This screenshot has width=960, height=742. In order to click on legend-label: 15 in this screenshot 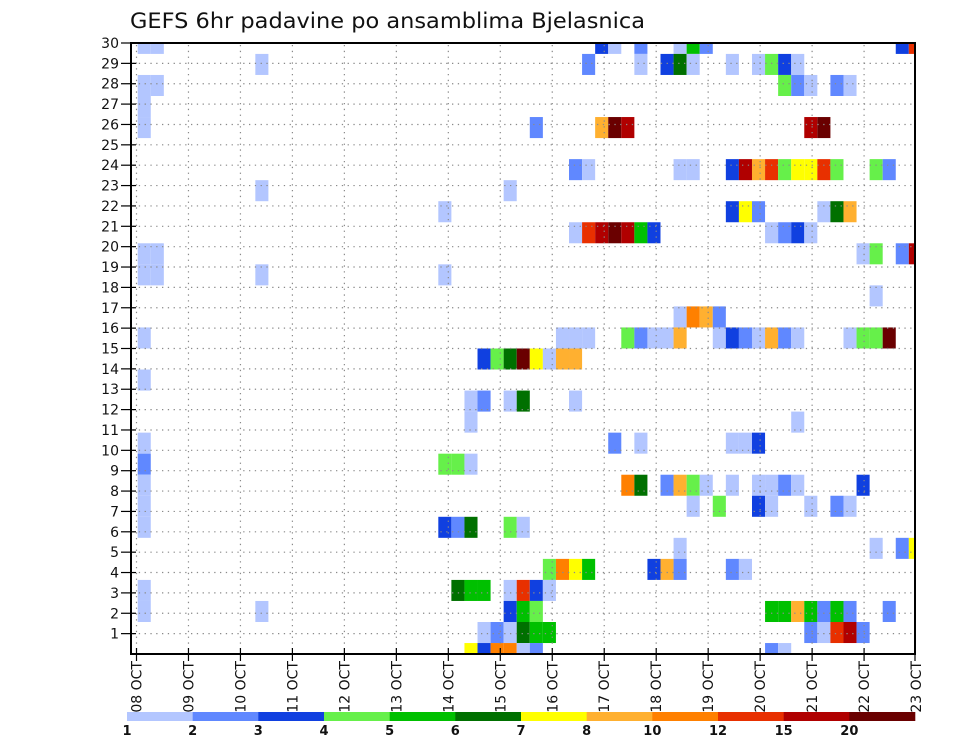, I will do `click(784, 731)`.